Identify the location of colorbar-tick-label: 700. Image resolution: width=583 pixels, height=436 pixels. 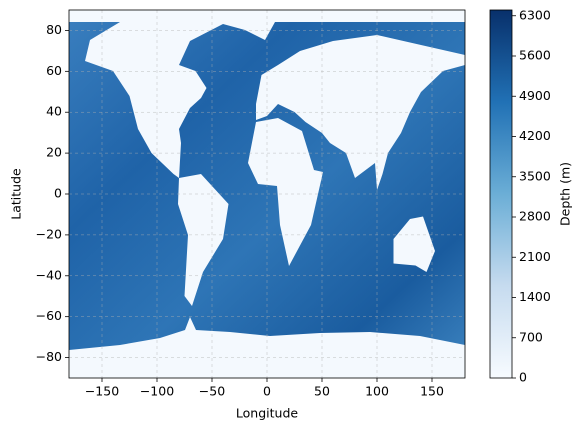
(531, 336).